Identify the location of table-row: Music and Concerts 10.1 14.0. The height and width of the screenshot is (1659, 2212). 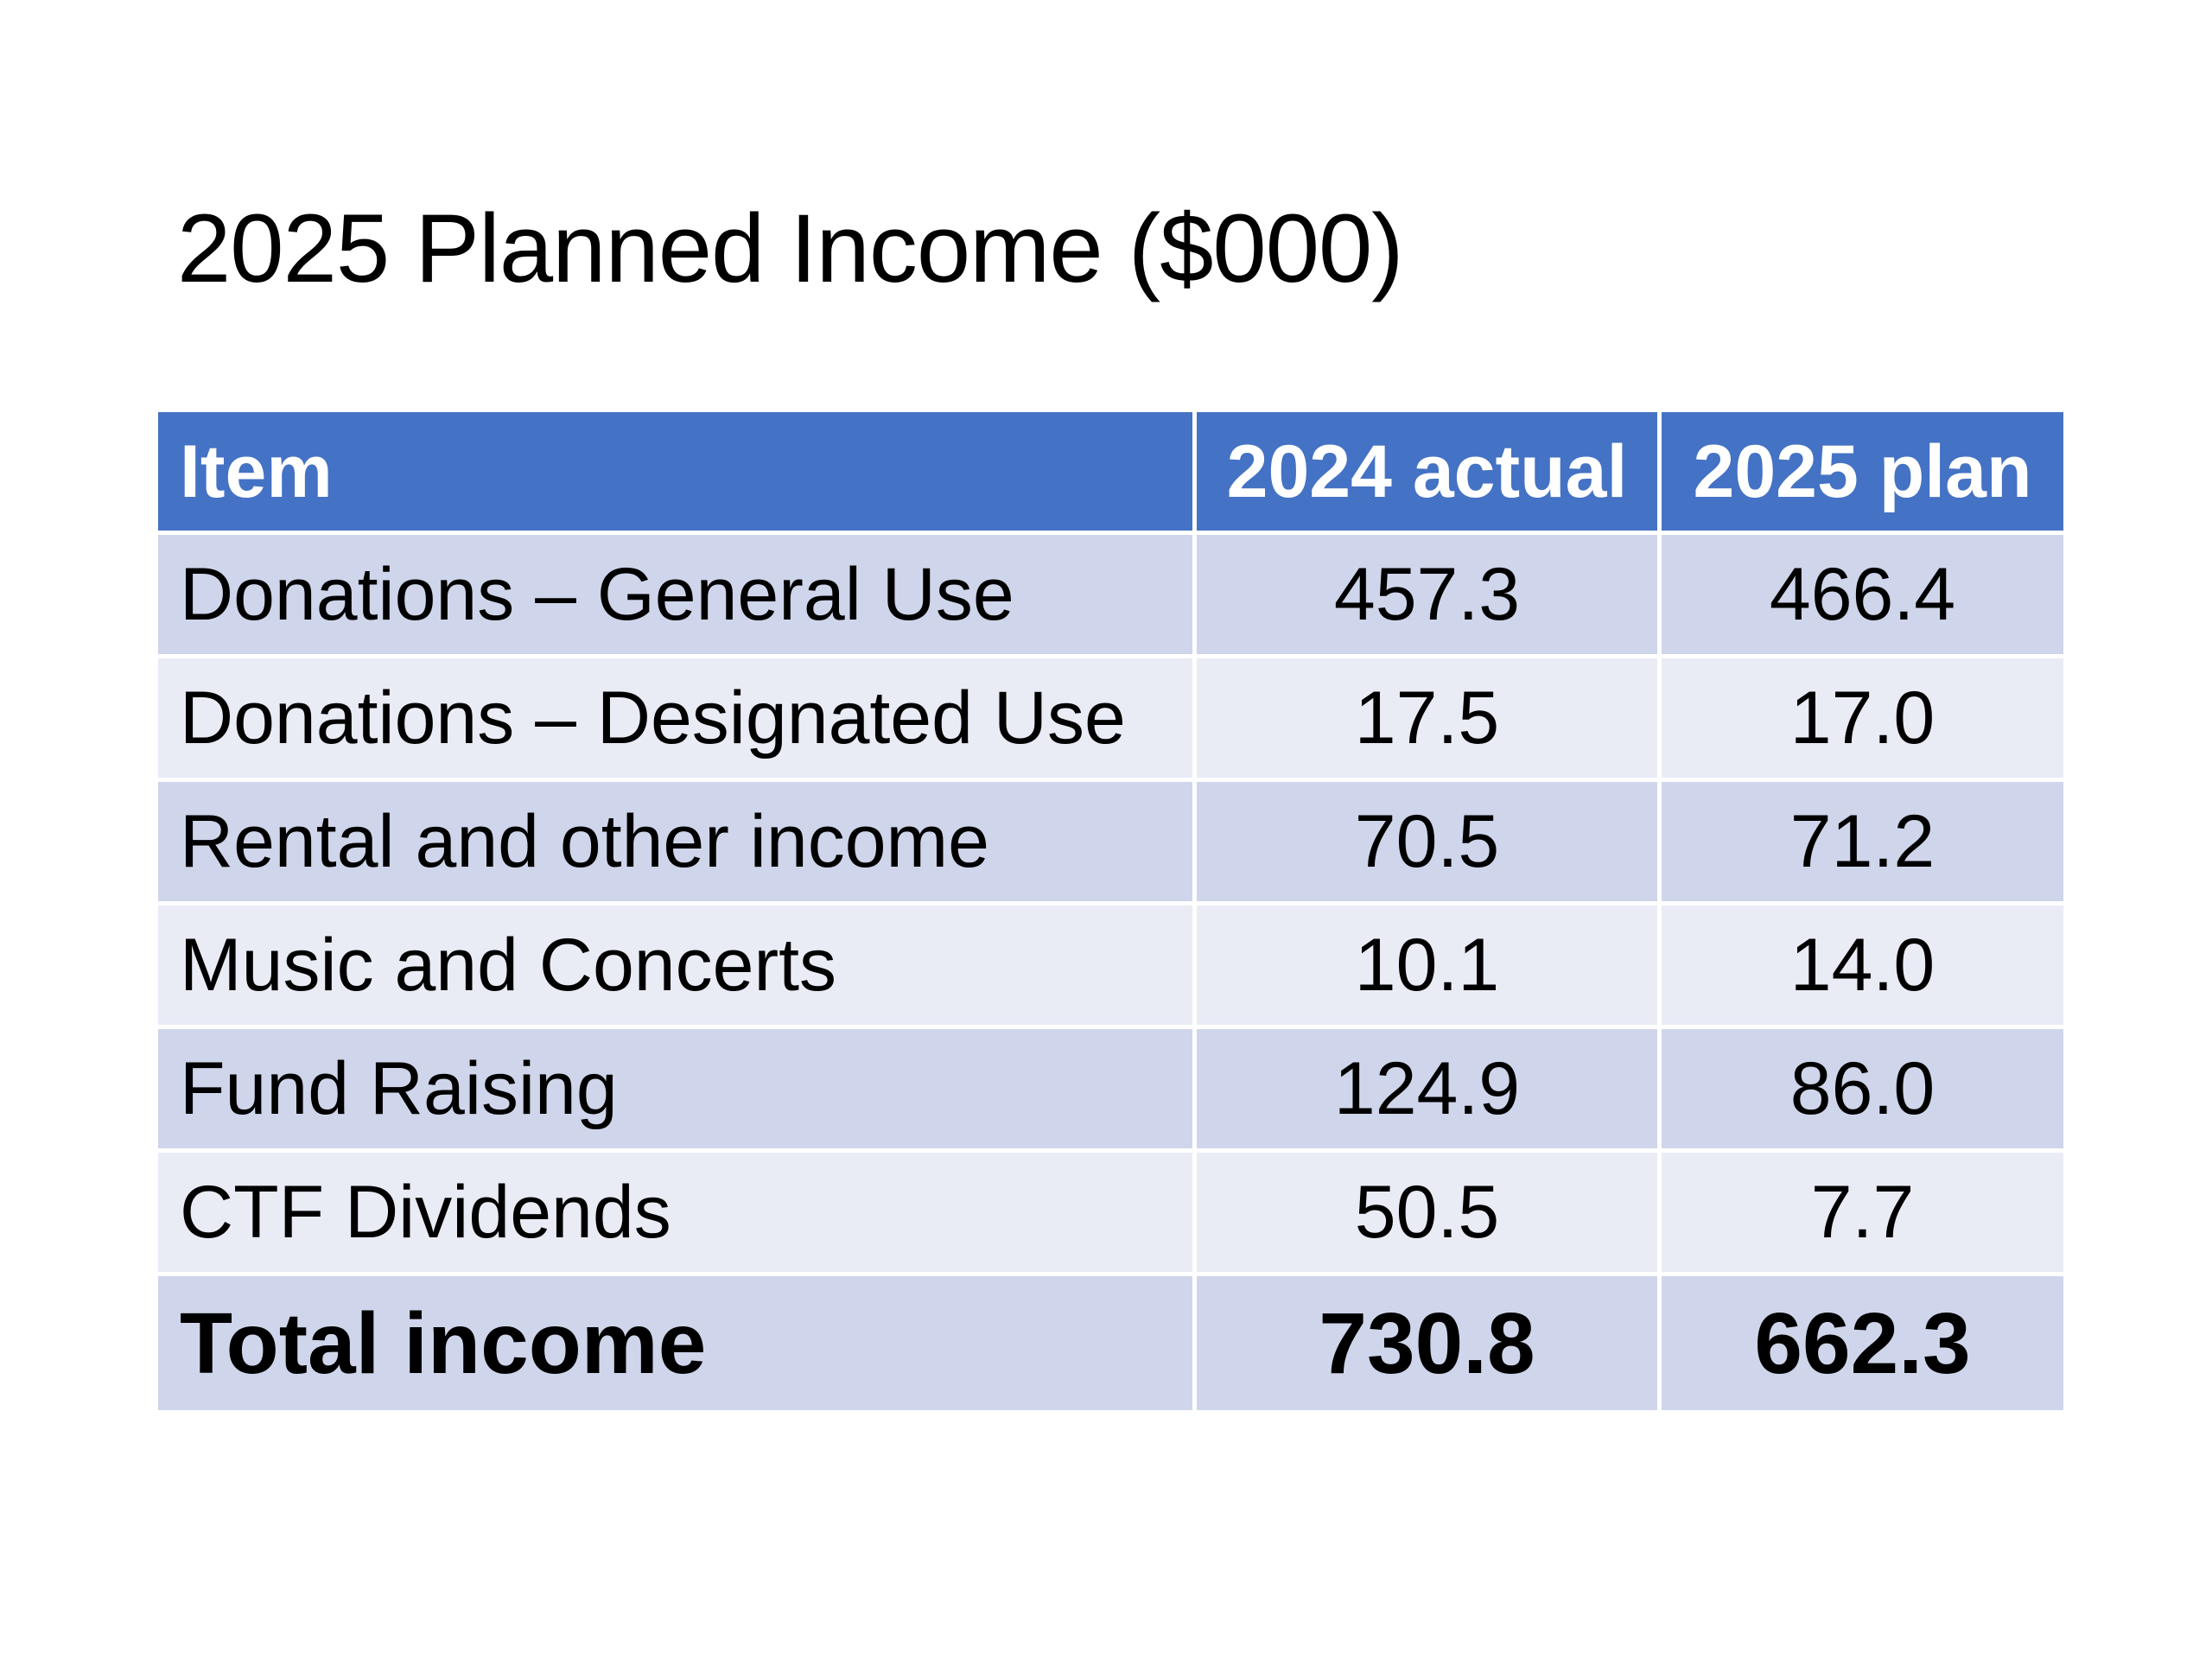
(1111, 965).